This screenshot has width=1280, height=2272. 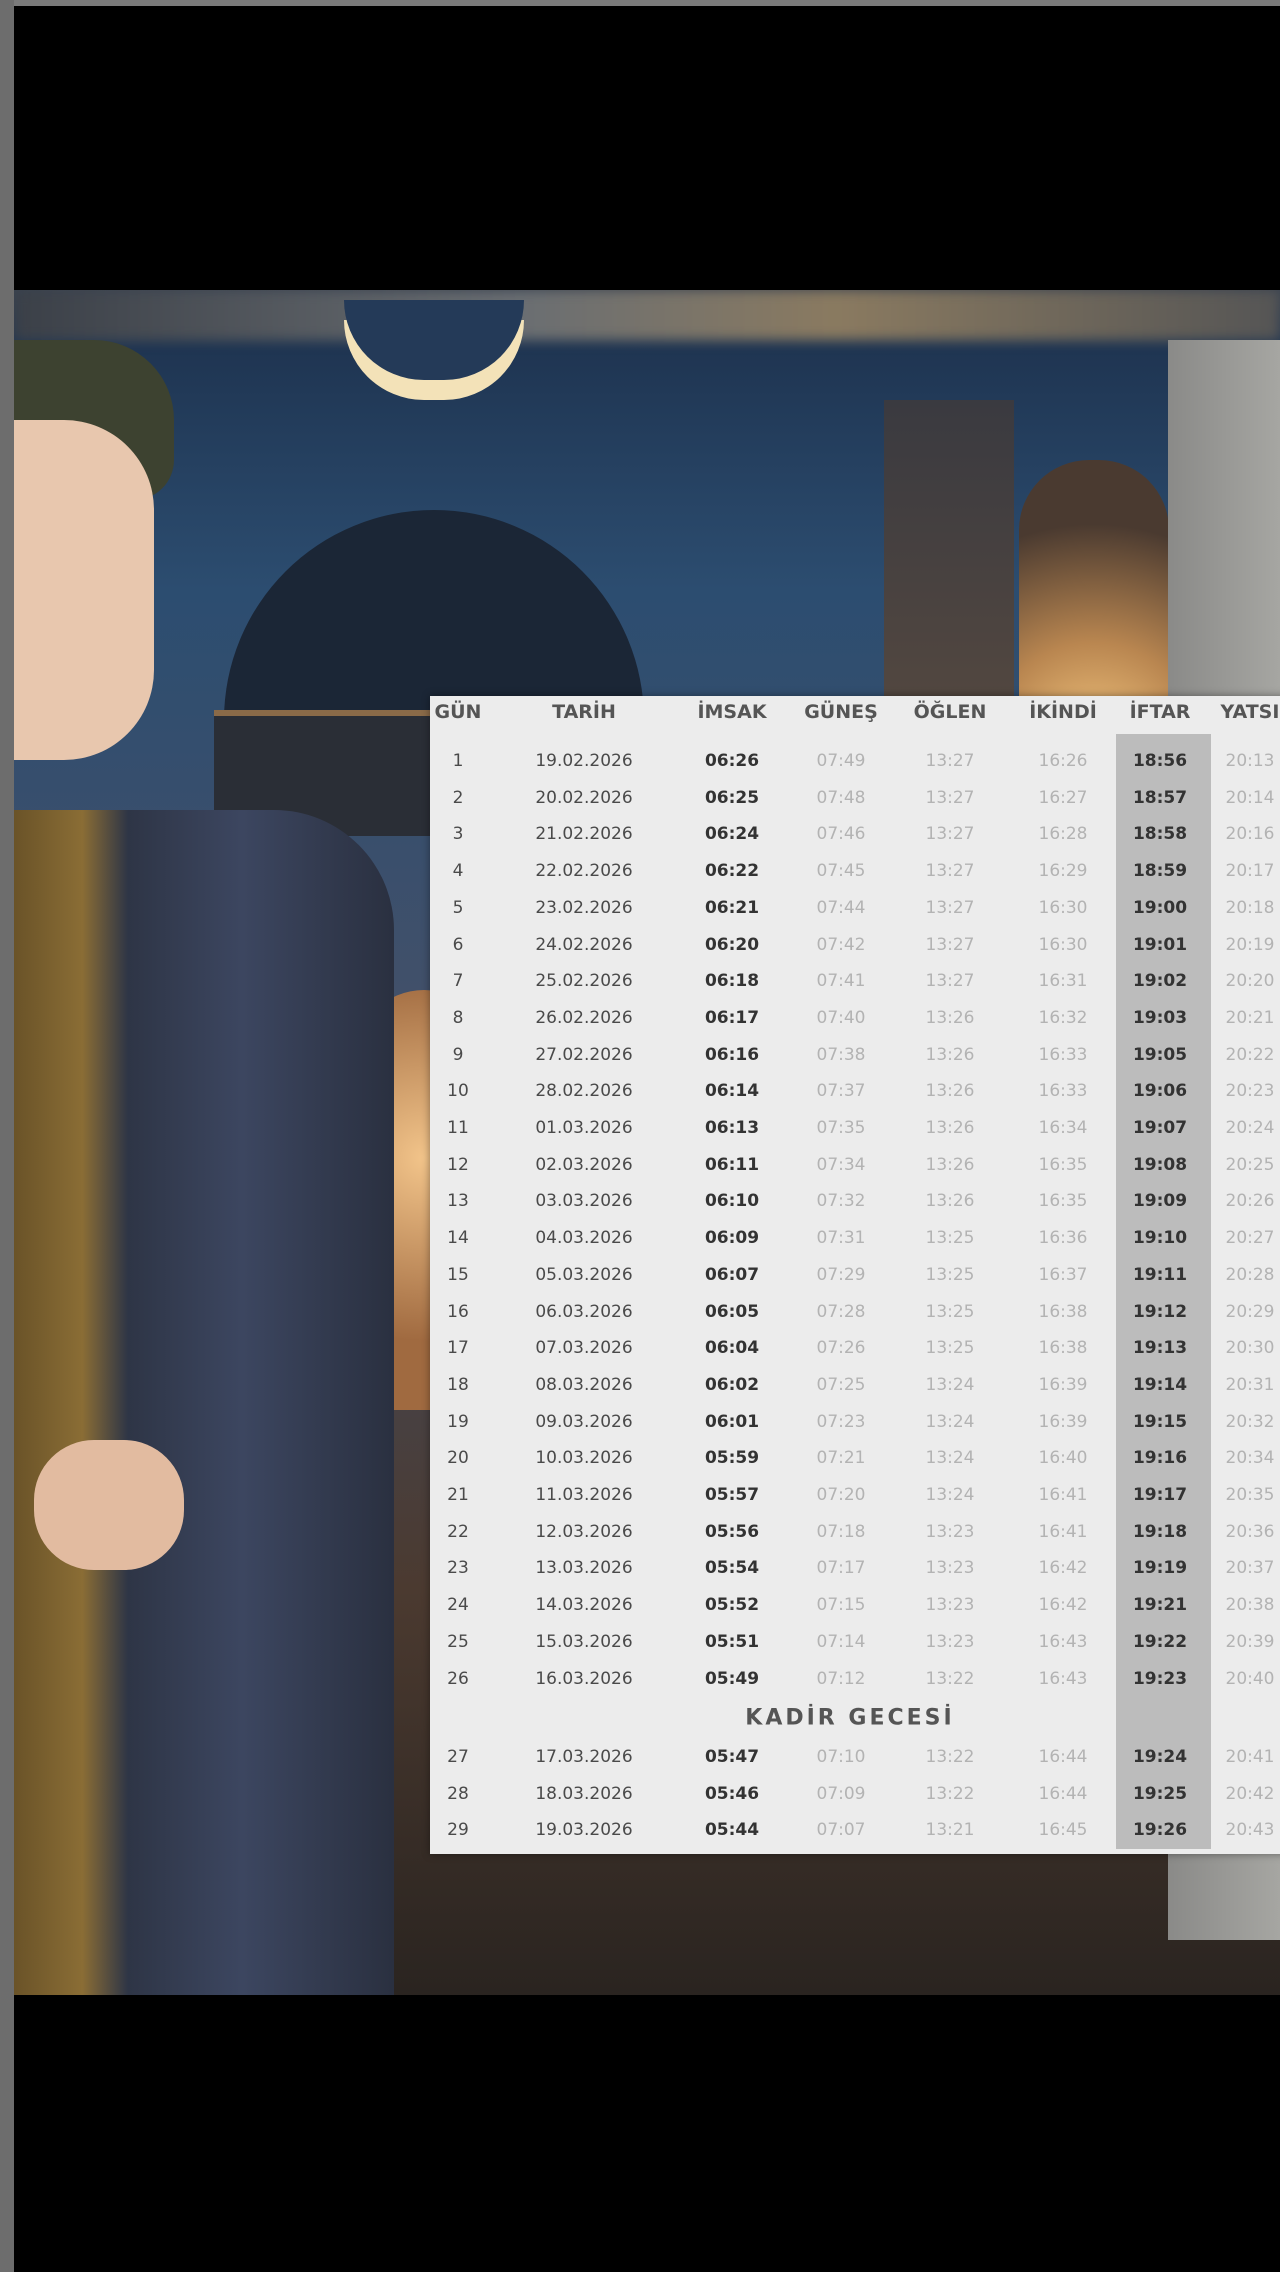 What do you see at coordinates (732, 1164) in the screenshot?
I see `imsak-cell: 06:11` at bounding box center [732, 1164].